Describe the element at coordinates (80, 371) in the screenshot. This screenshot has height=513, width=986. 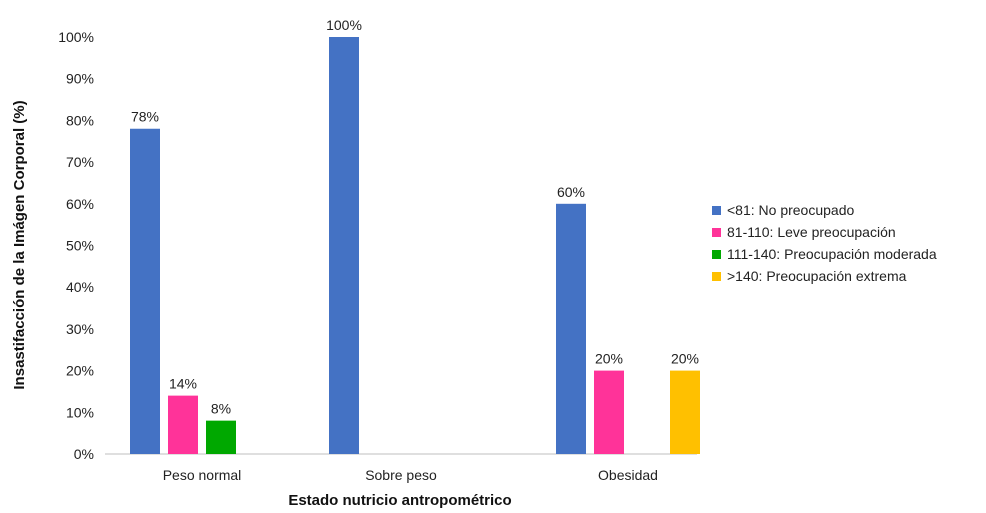
I see `y-tick-label: 20%` at that location.